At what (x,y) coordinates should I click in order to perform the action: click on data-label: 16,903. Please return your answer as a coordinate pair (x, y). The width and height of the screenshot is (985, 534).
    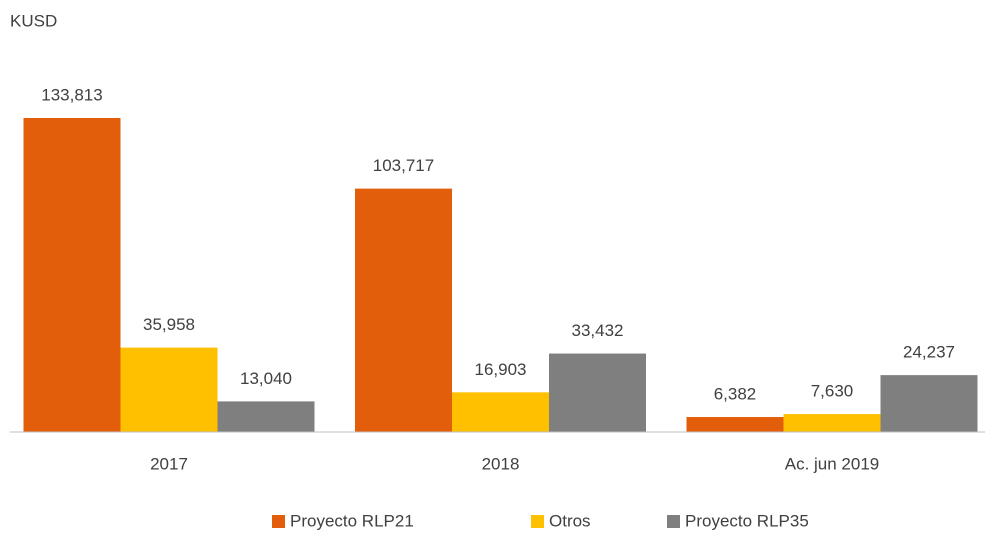
    Looking at the image, I should click on (501, 369).